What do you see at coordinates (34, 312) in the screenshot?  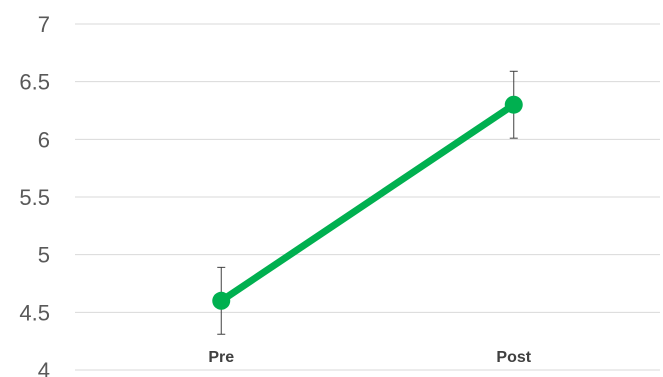 I see `y-tick-label-1: 4.5` at bounding box center [34, 312].